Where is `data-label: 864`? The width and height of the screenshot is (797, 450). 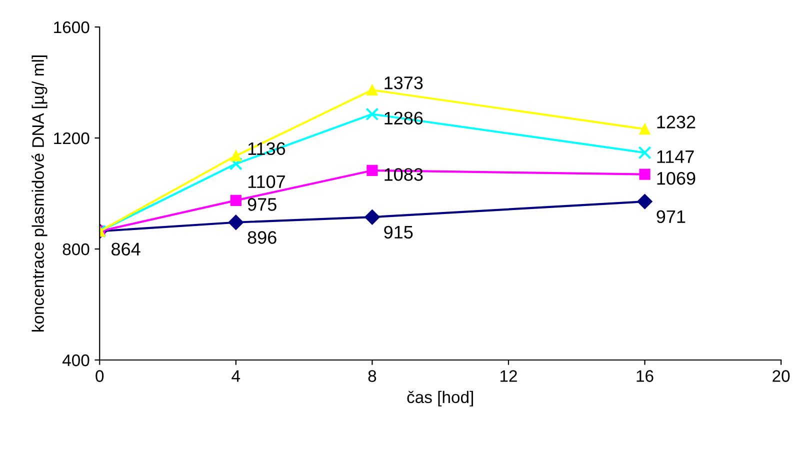 data-label: 864 is located at coordinates (126, 249).